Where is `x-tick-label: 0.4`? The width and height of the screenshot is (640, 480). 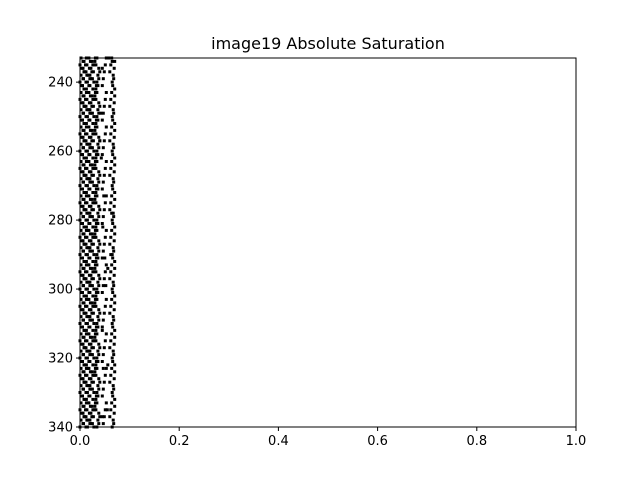 x-tick-label: 0.4 is located at coordinates (278, 441).